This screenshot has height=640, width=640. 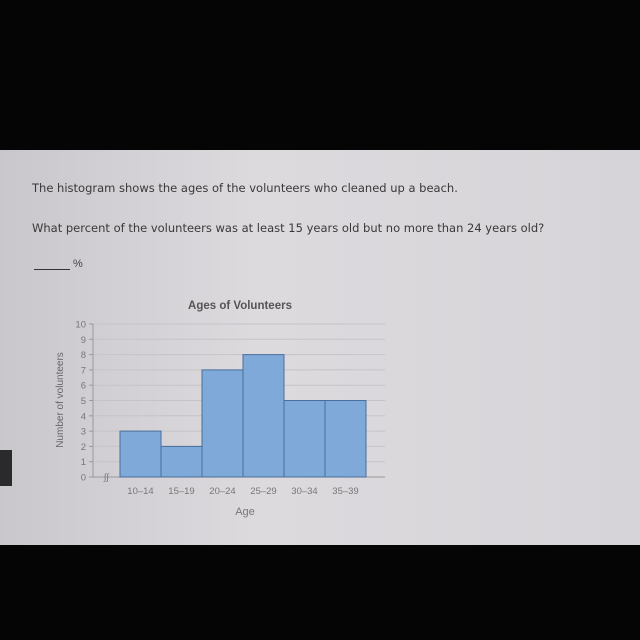 I want to click on side-tab, so click(x=6, y=468).